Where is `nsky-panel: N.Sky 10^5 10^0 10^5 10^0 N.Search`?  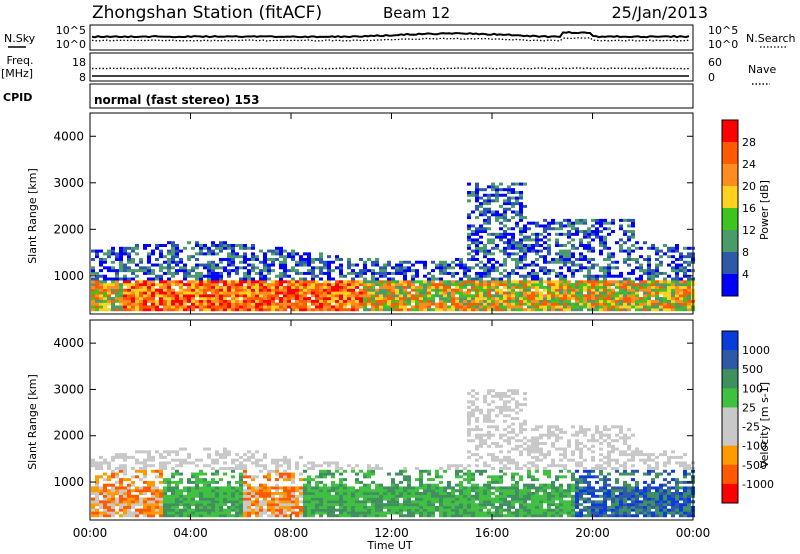
nsky-panel: N.Sky 10^5 10^0 10^5 10^0 N.Search is located at coordinates (400, 37).